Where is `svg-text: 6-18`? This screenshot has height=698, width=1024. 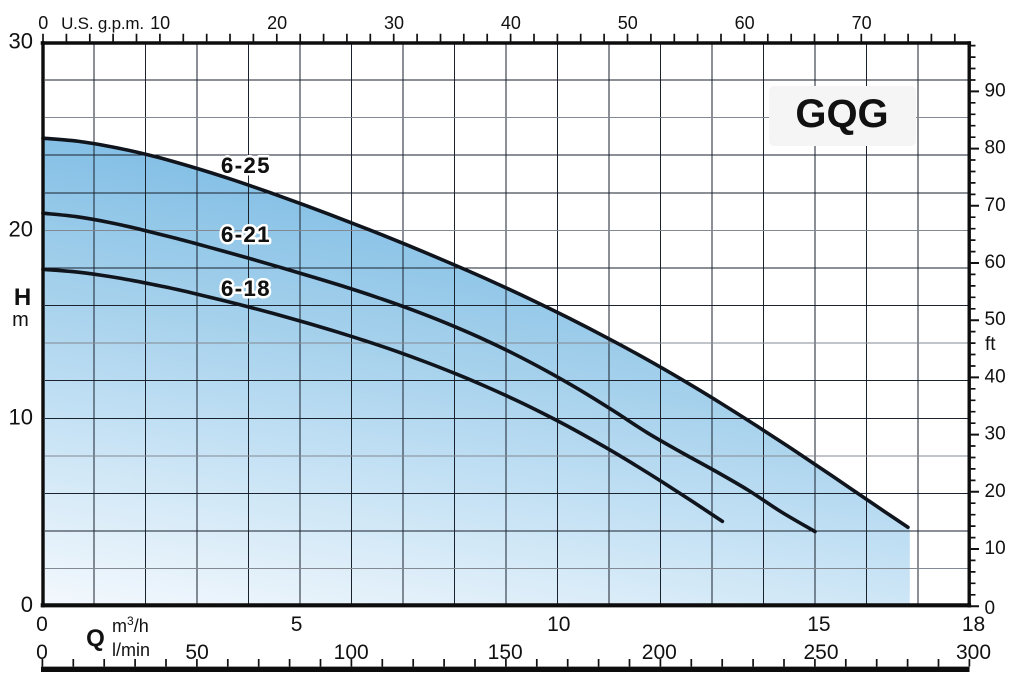
svg-text: 6-18 is located at coordinates (246, 288).